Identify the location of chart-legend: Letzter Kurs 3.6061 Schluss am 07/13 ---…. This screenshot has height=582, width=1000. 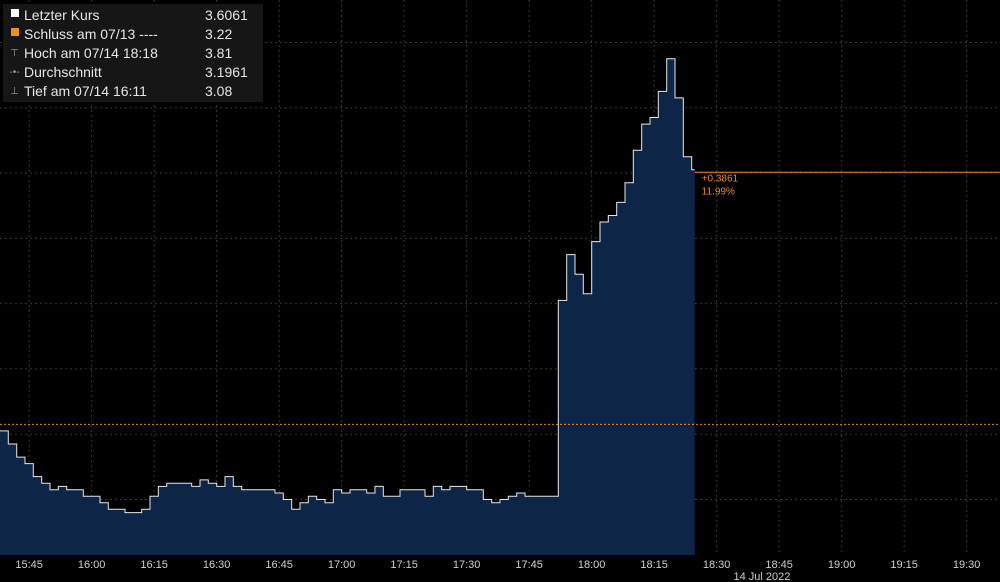
(133, 53).